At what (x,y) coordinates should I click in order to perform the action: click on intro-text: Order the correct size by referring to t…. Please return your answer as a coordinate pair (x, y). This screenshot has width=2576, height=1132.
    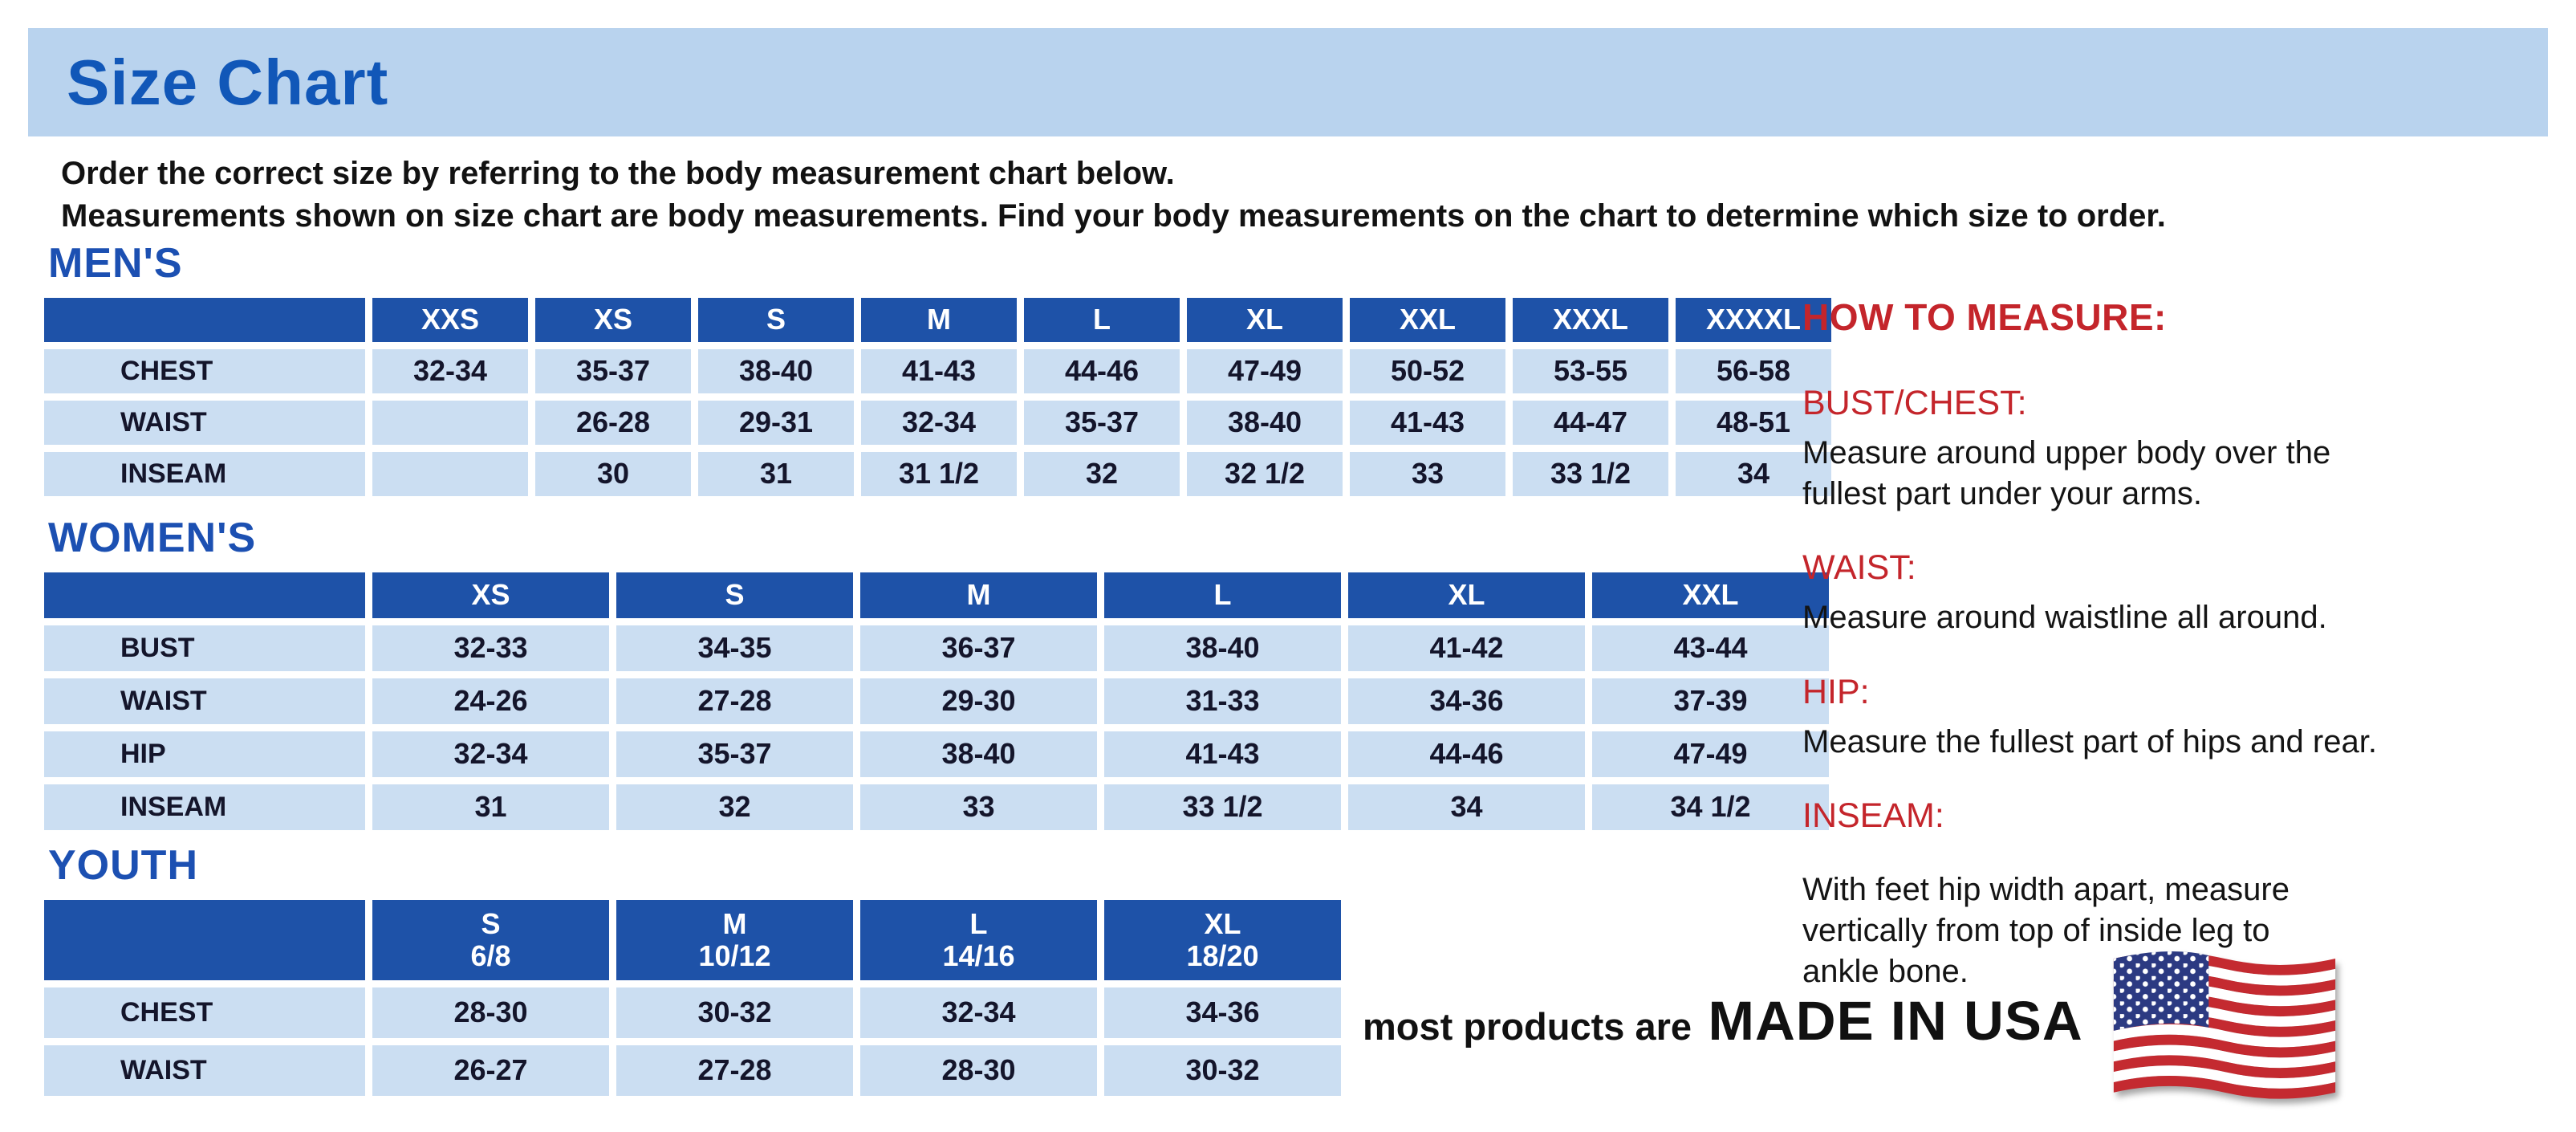
    Looking at the image, I should click on (1113, 195).